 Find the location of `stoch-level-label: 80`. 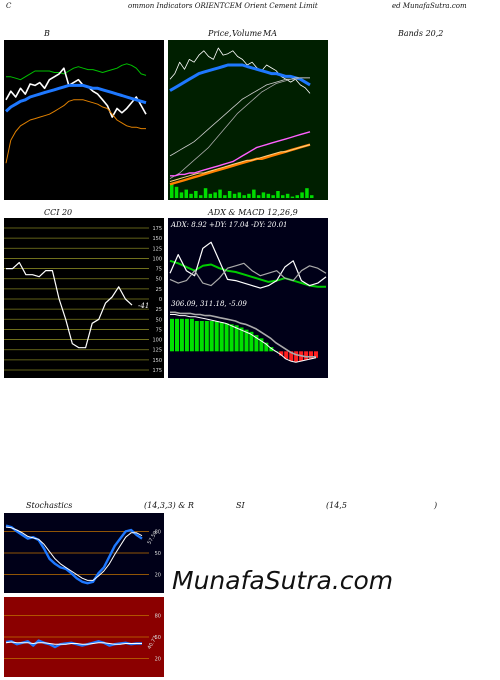

stoch-level-label: 80 is located at coordinates (158, 532).